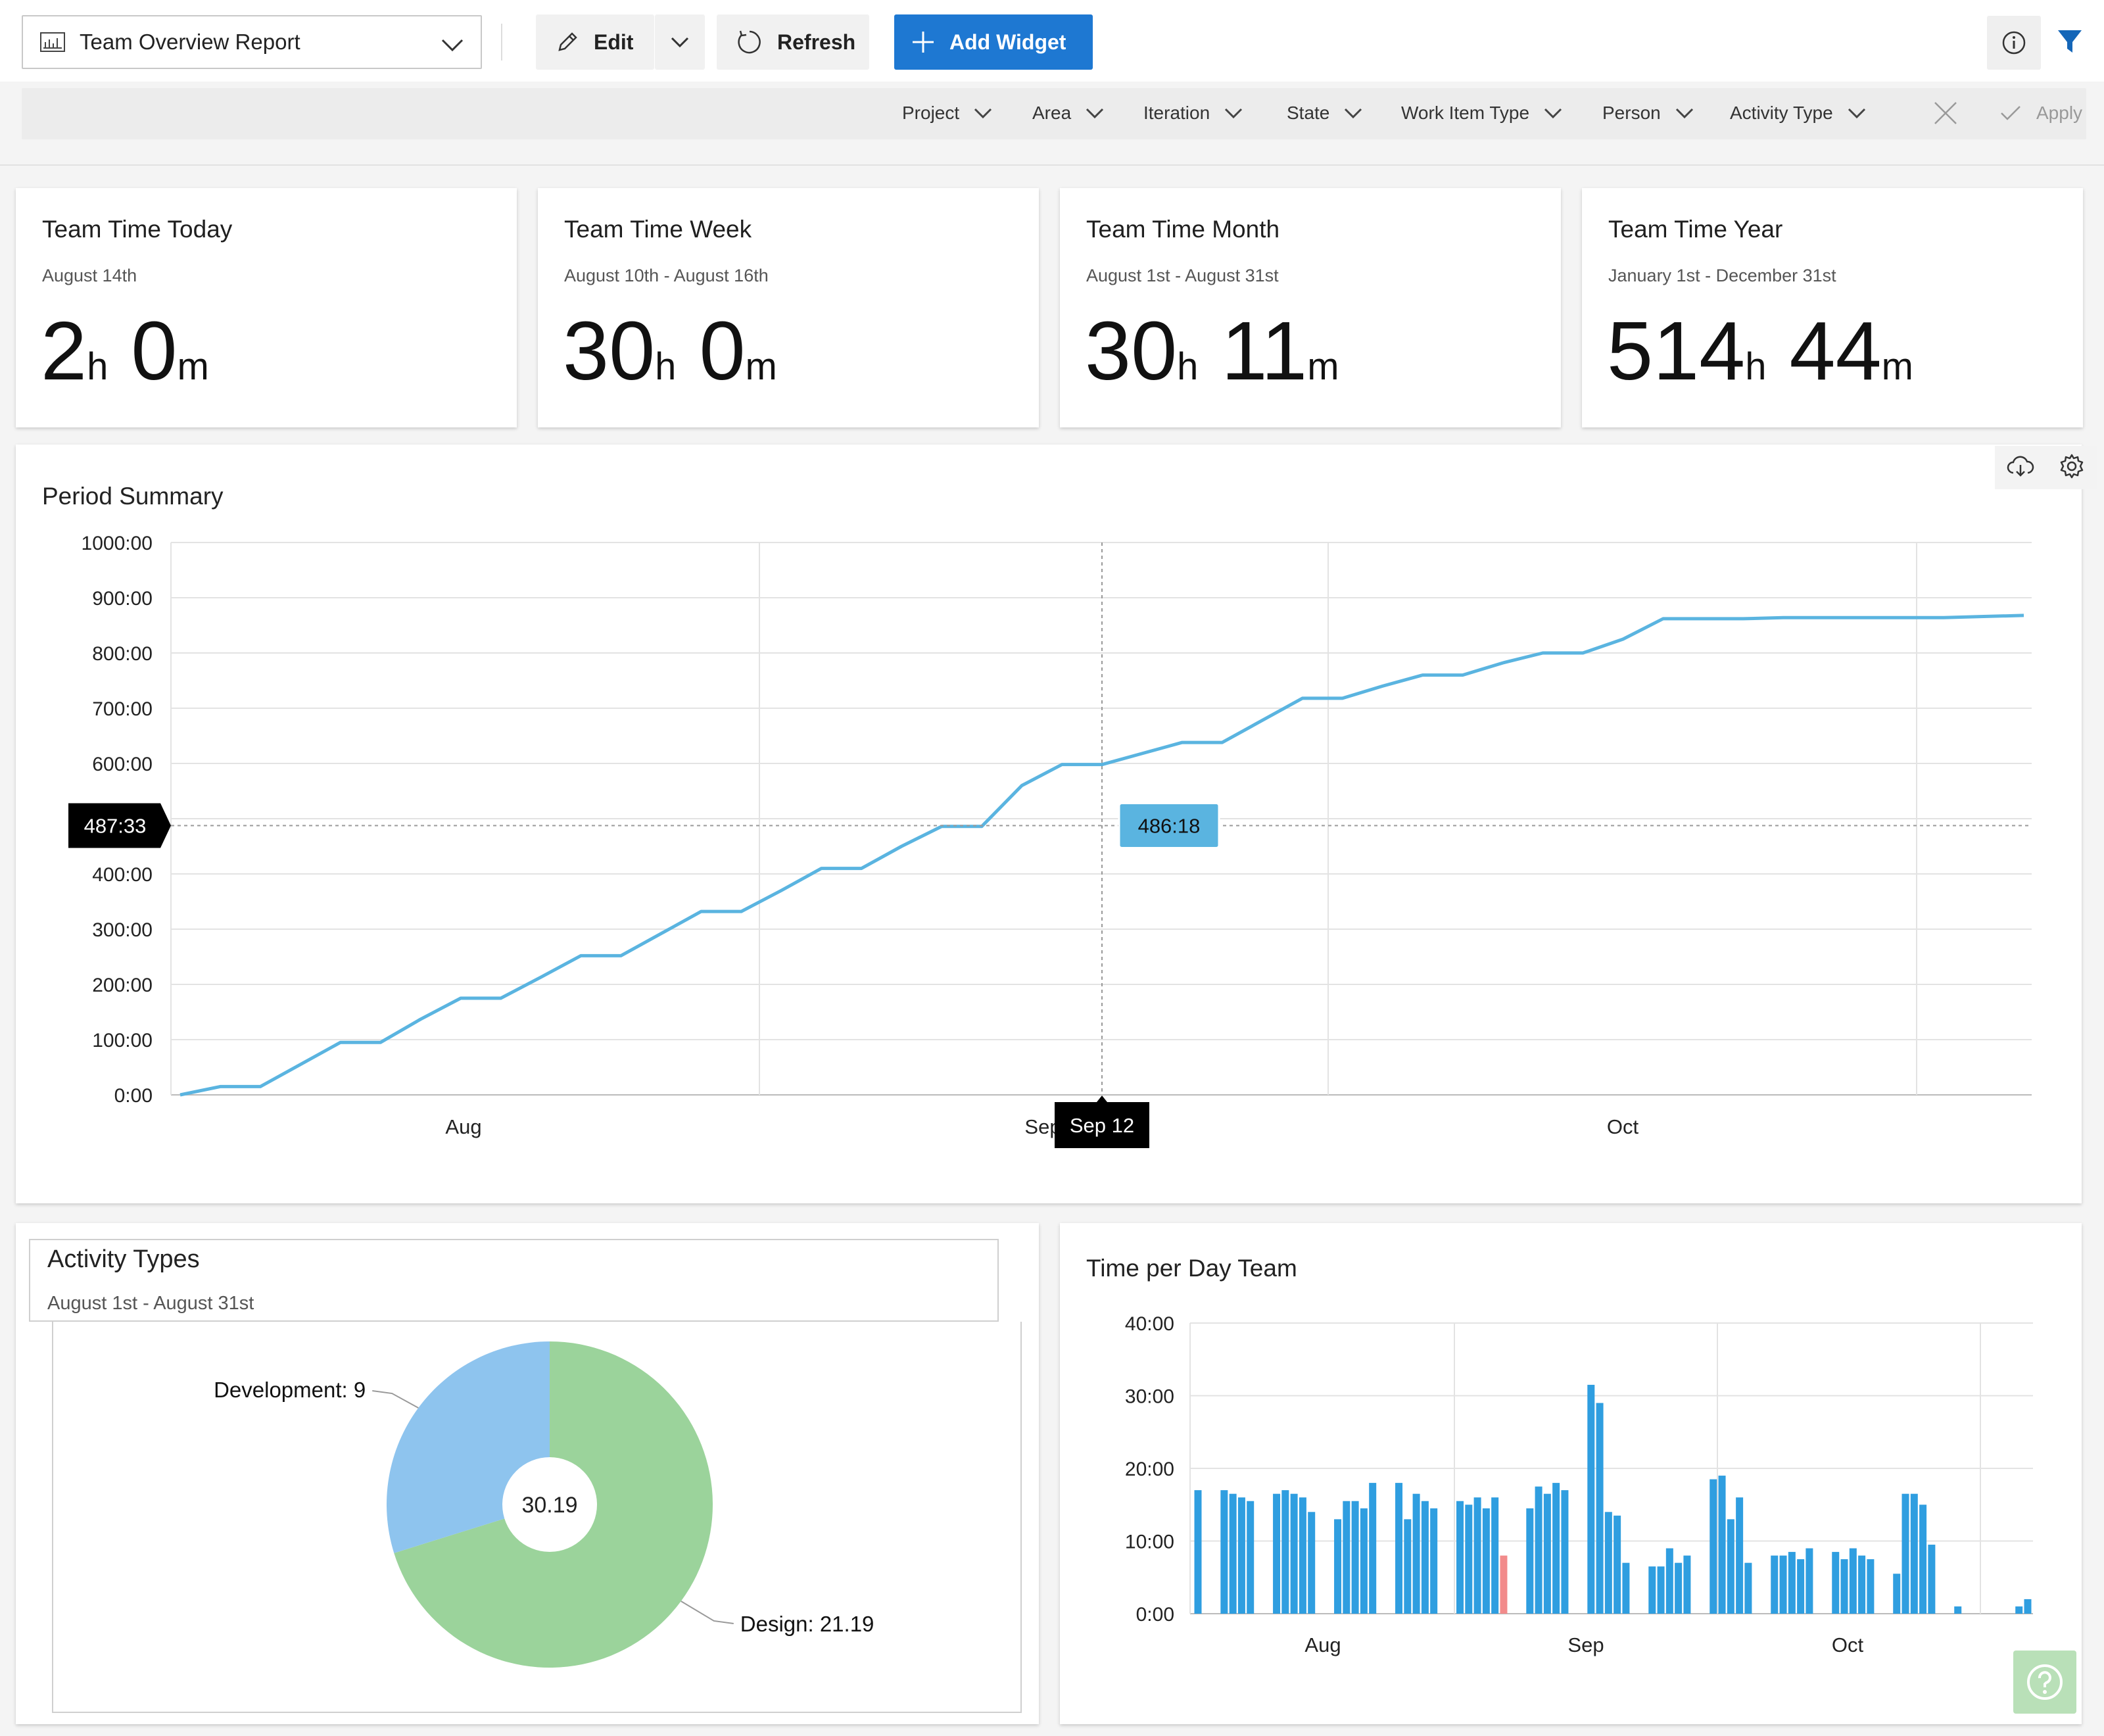 Image resolution: width=2104 pixels, height=1736 pixels. I want to click on edit-button: Edit, so click(595, 42).